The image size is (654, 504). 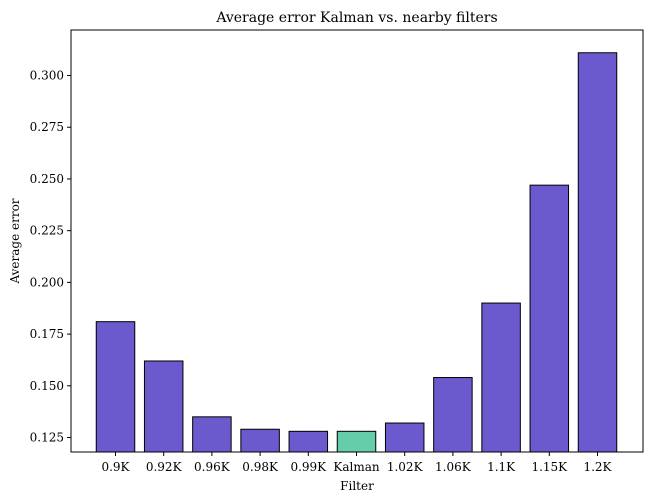 I want to click on bar-0-9k, so click(x=115, y=387).